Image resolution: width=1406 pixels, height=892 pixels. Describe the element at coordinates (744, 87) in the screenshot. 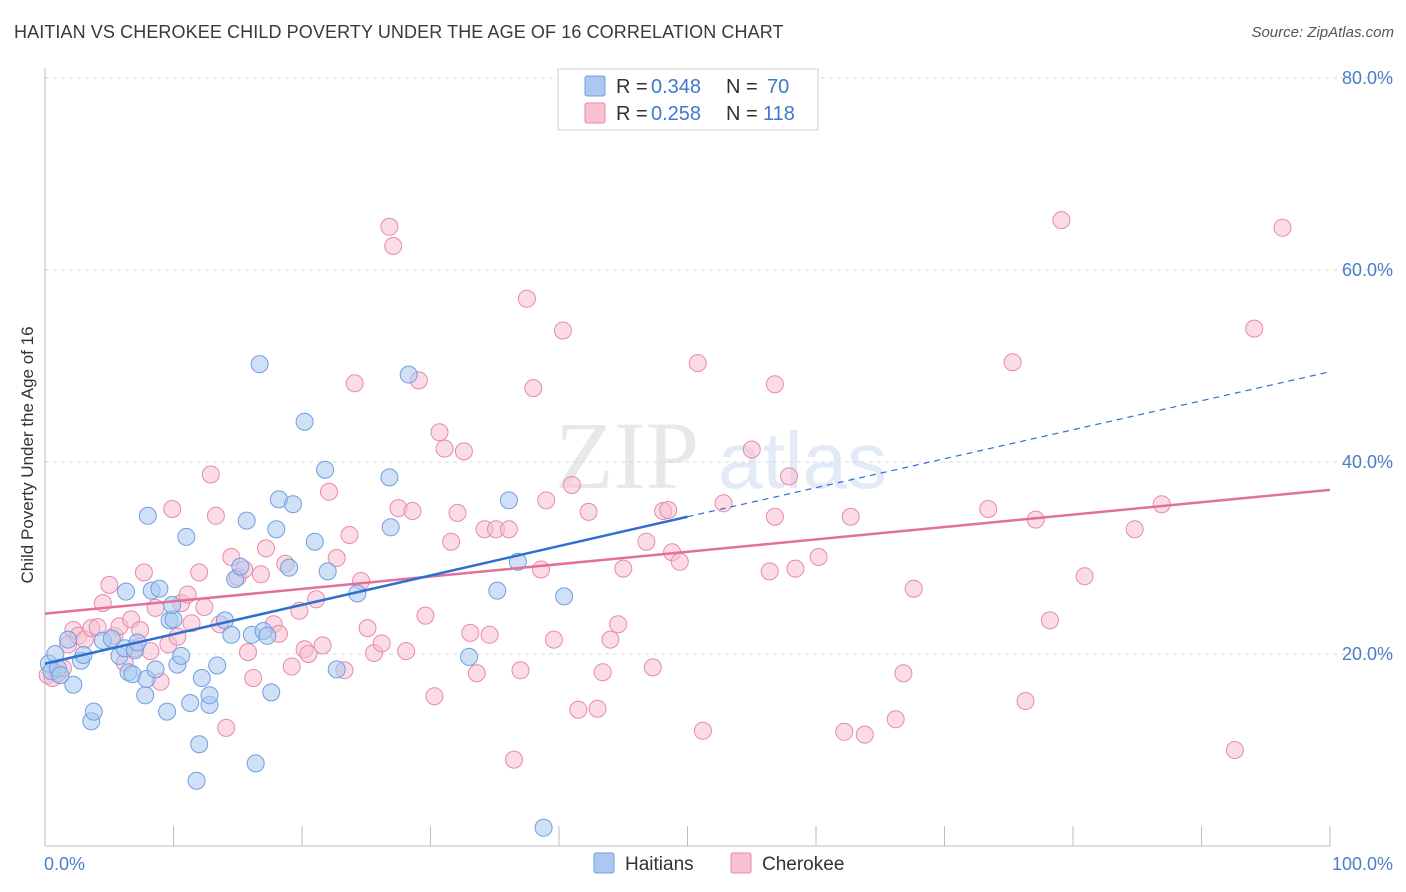

I see `legend-n-label: N =` at that location.